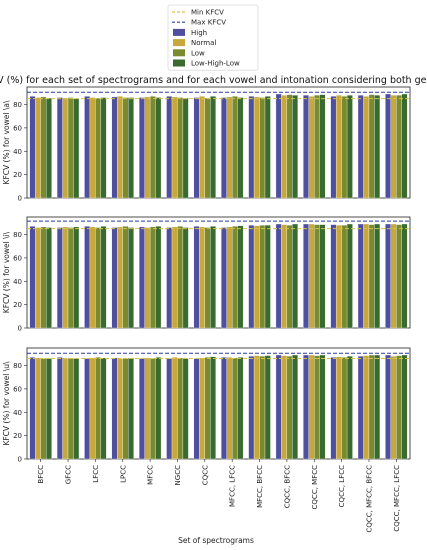 The height and width of the screenshot is (550, 427). Describe the element at coordinates (151, 475) in the screenshot. I see `x-tick-label: MFCC` at that location.